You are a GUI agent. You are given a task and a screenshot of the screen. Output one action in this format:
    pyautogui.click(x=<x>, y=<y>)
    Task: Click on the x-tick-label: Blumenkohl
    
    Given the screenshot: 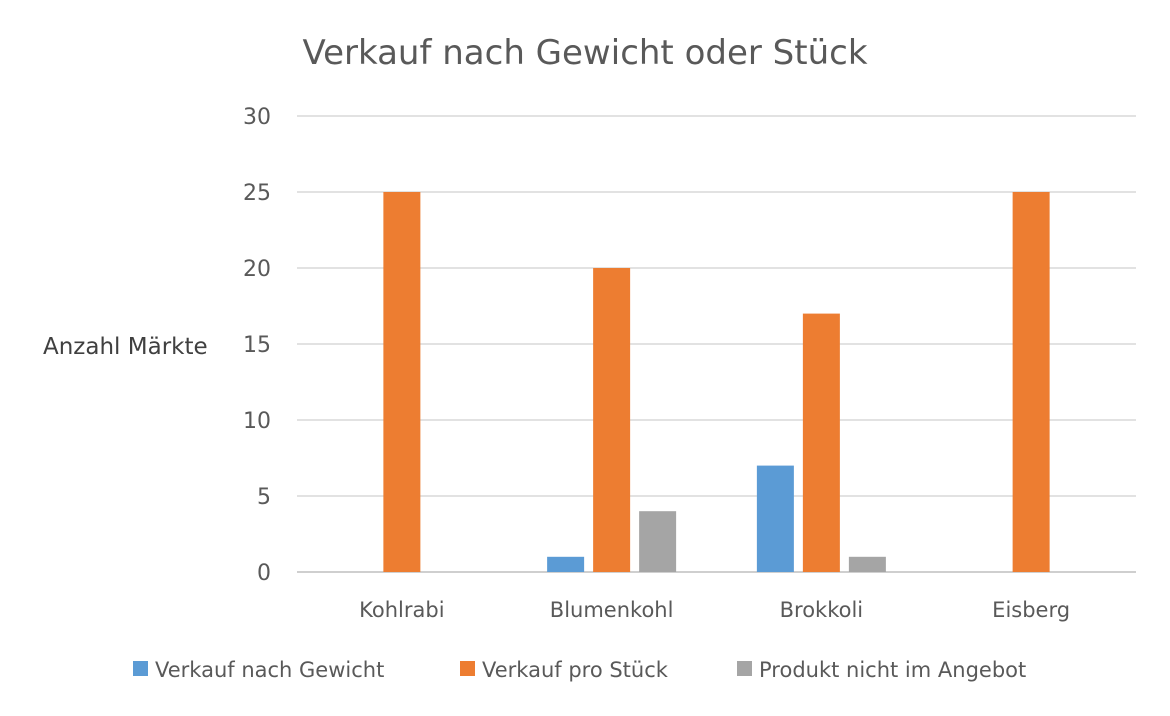 What is the action you would take?
    pyautogui.click(x=612, y=610)
    